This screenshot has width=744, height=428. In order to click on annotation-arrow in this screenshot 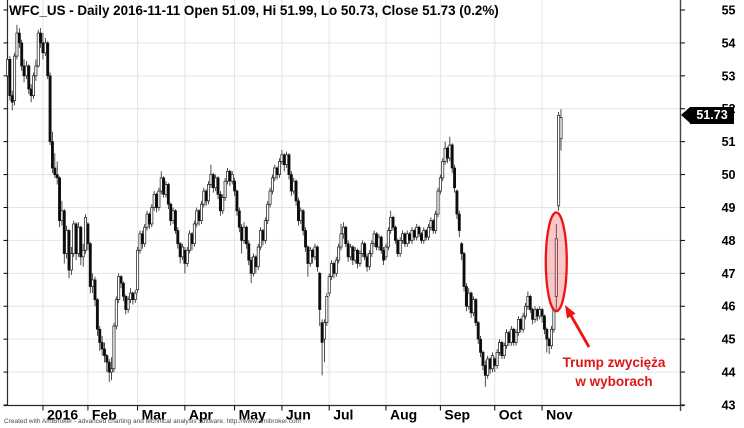, I will do `click(578, 326)`.